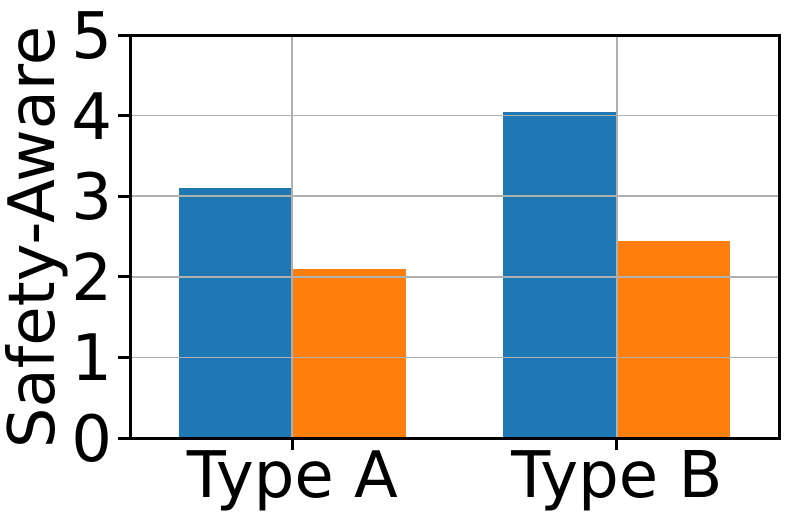  What do you see at coordinates (292, 476) in the screenshot?
I see `x-tick-label: Type A` at bounding box center [292, 476].